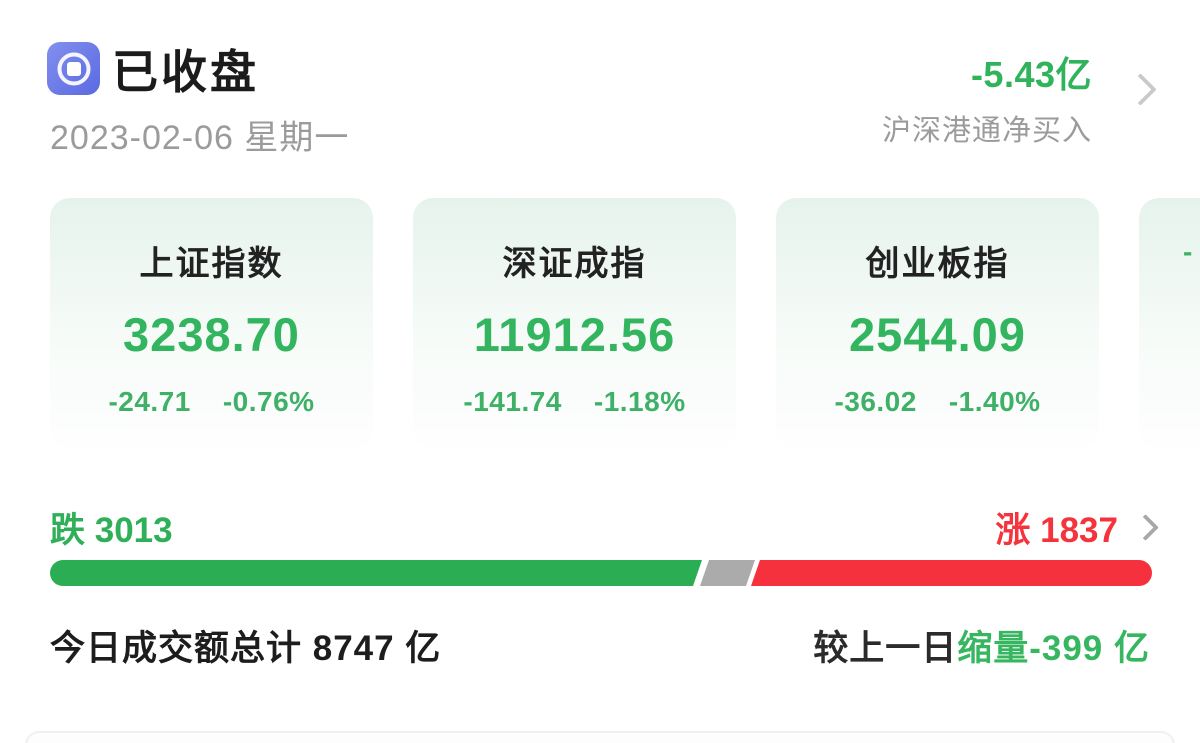 The width and height of the screenshot is (1200, 743). What do you see at coordinates (727, 573) in the screenshot?
I see `breadth-bar-flat-segment` at bounding box center [727, 573].